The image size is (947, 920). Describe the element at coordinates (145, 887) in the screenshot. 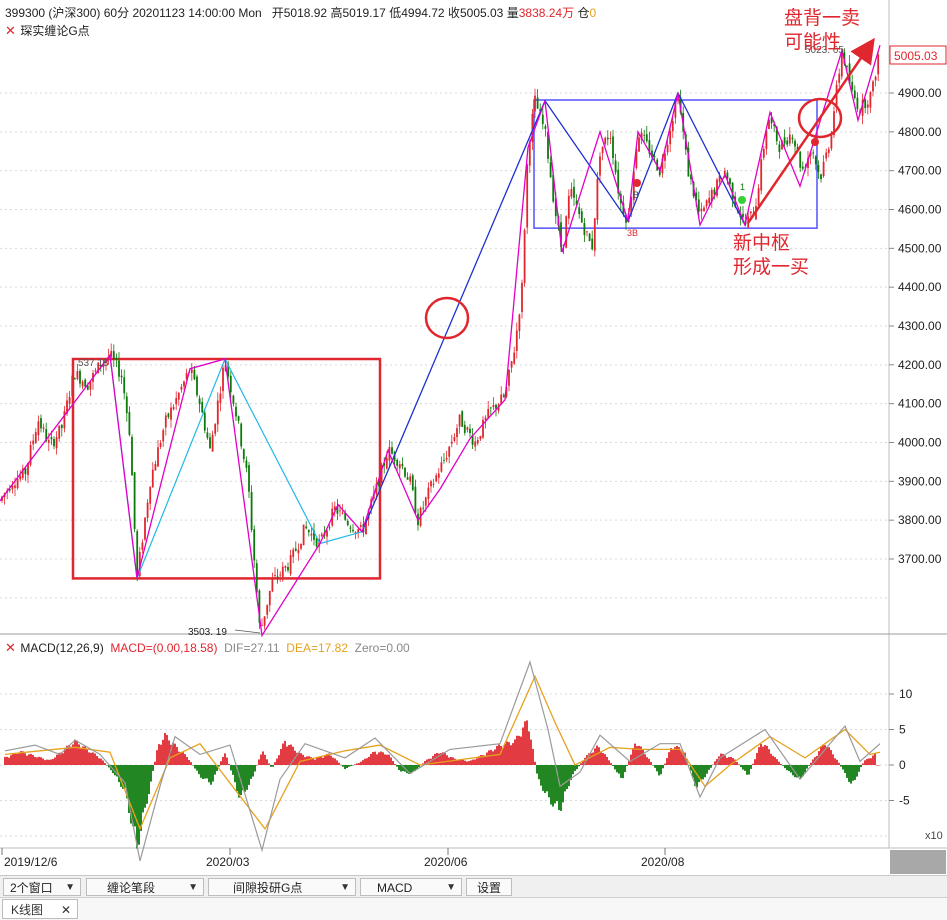

I see `strokes-dropdown: 缠论笔段 ▼` at that location.